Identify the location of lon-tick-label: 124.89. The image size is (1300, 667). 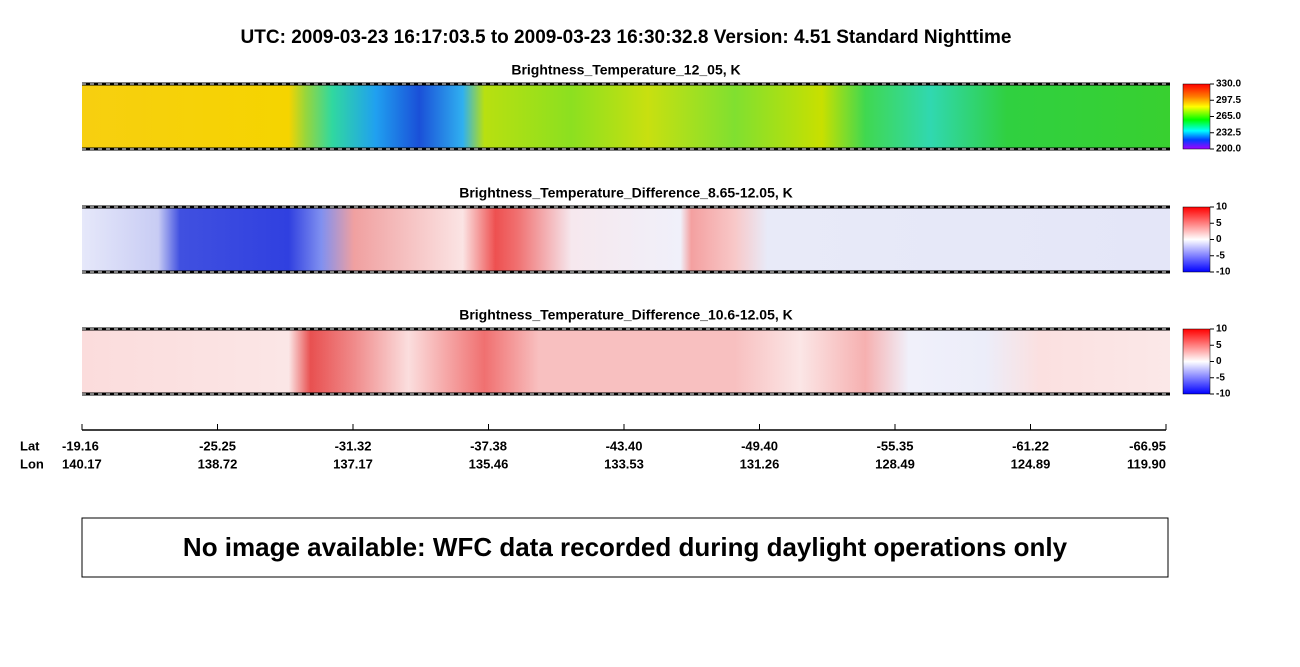
(1031, 463).